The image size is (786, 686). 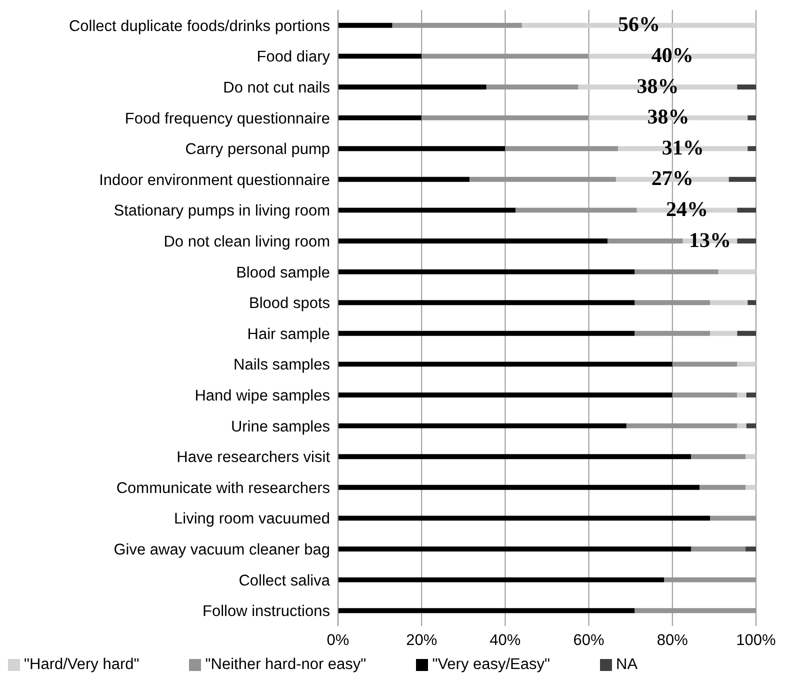 What do you see at coordinates (293, 57) in the screenshot?
I see `y-tick-label: Food diary` at bounding box center [293, 57].